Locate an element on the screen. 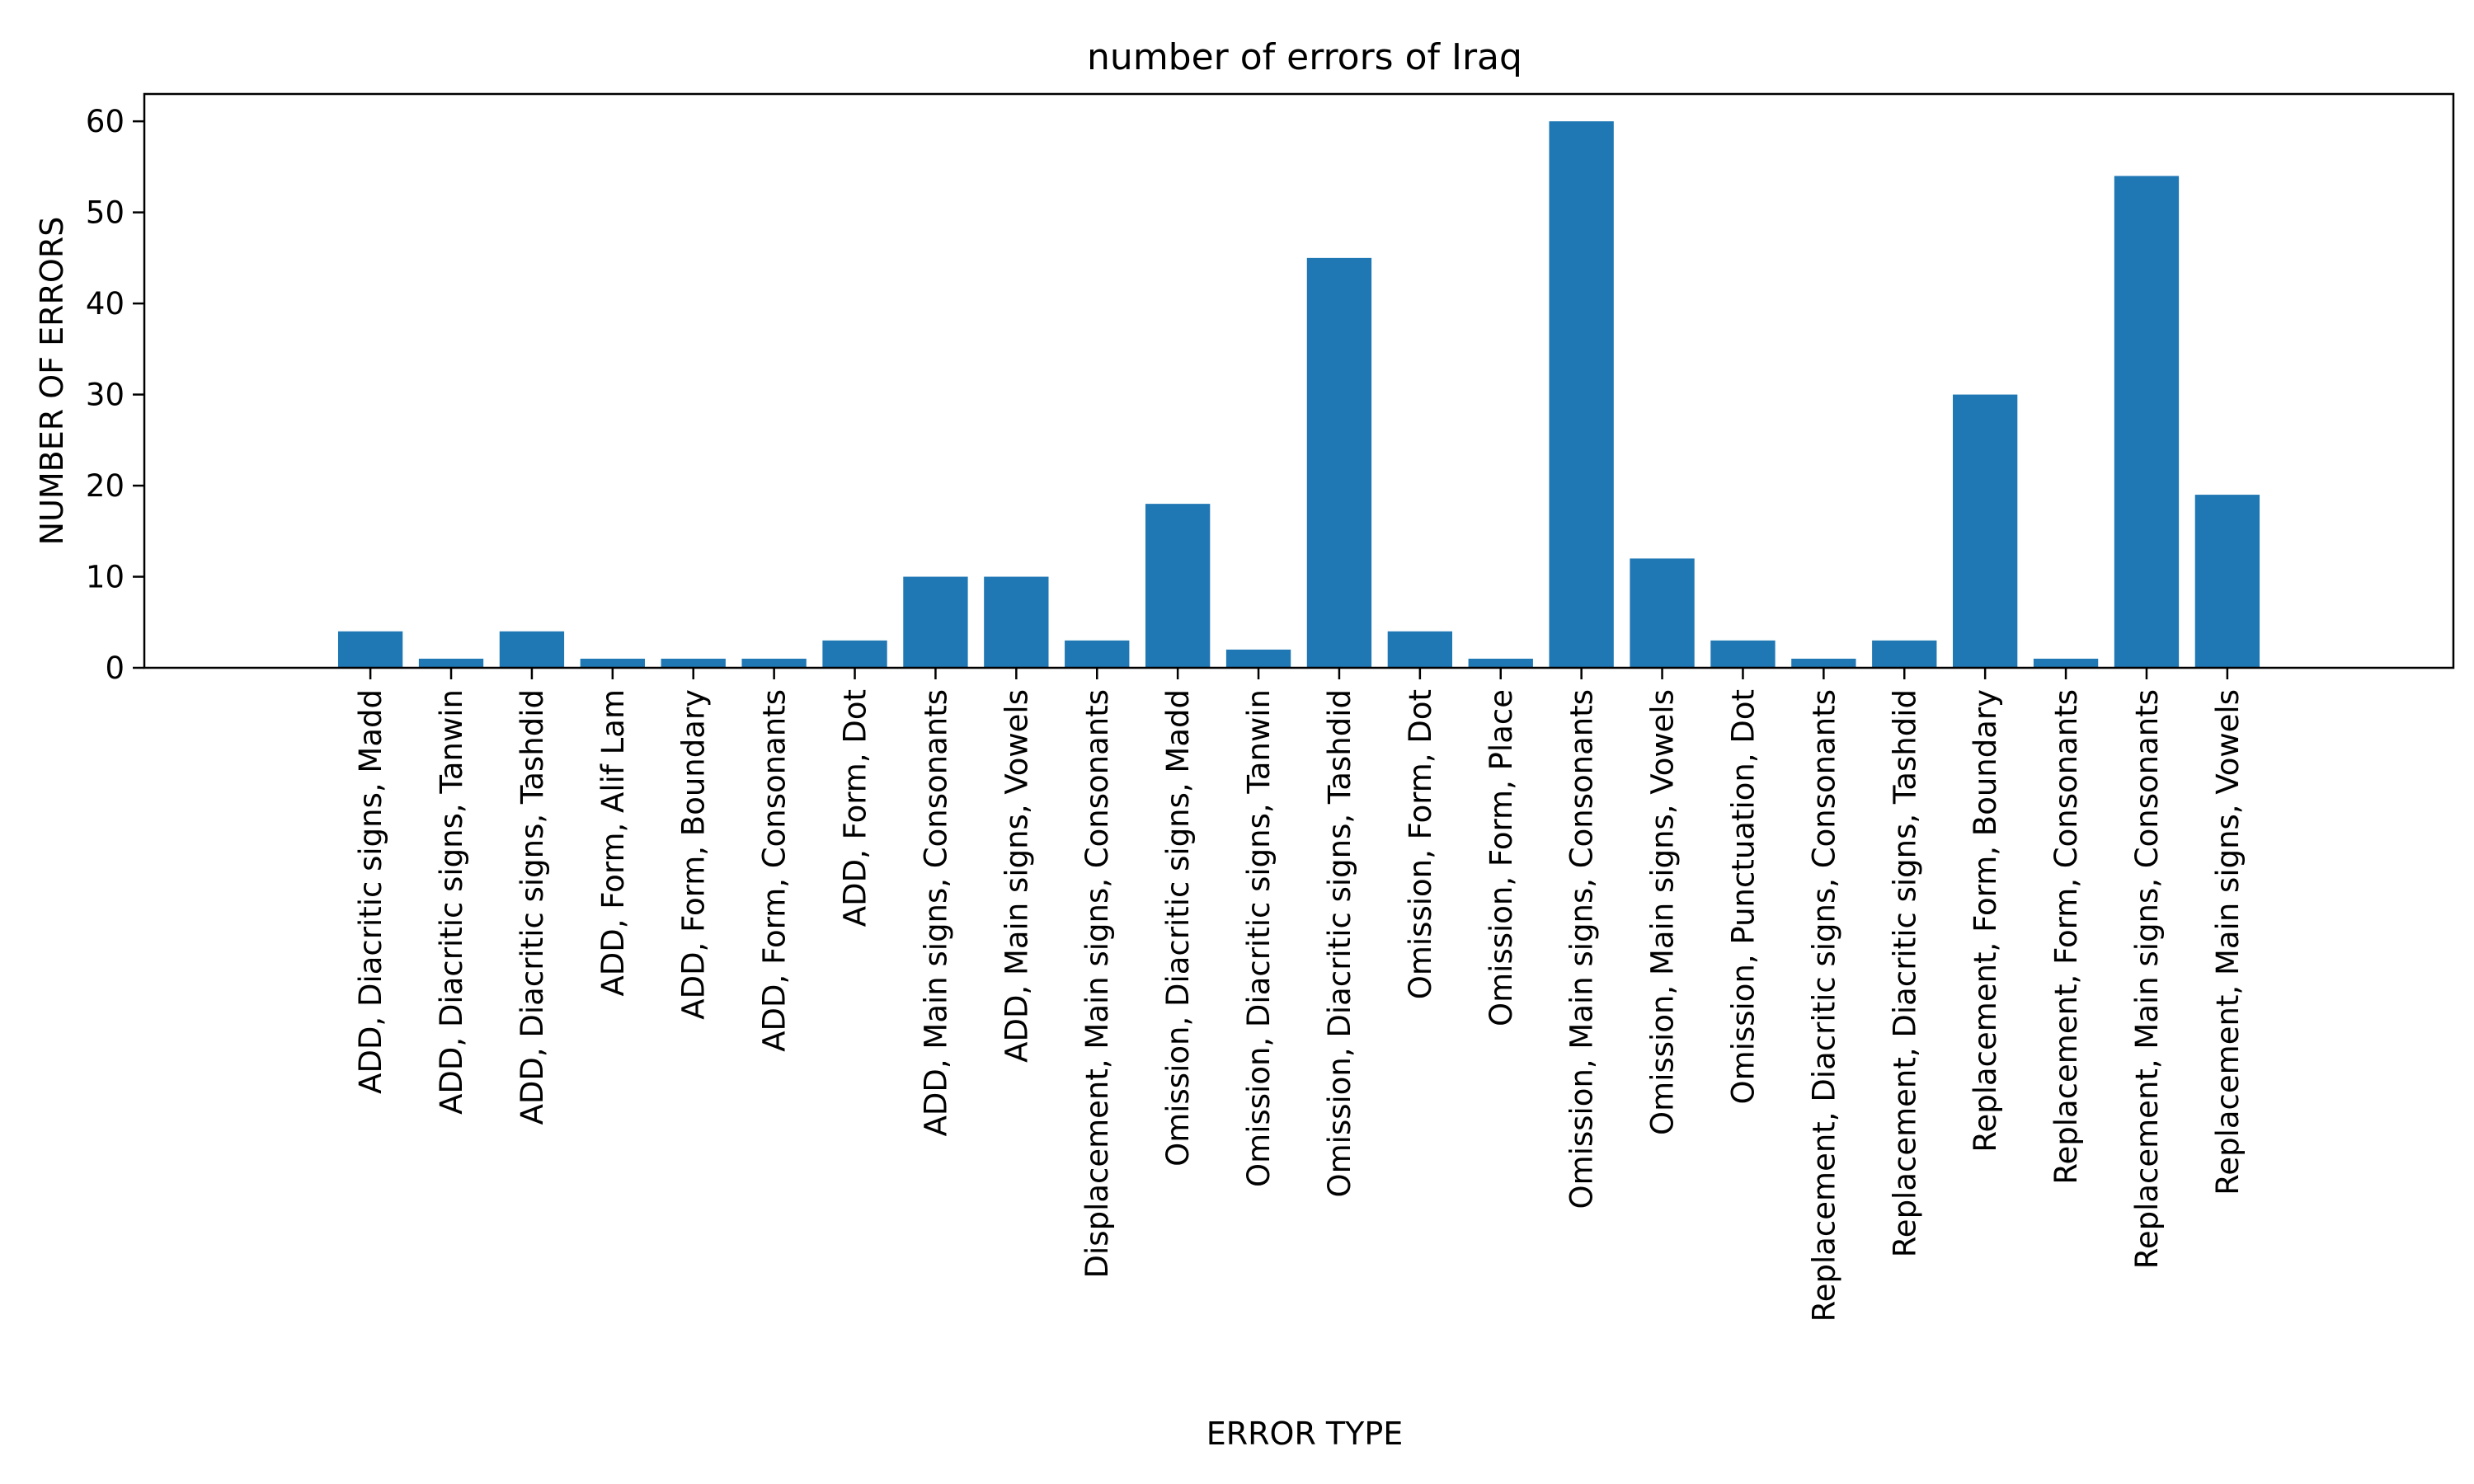 This screenshot has width=2474, height=1484. y-tick-label: 30 is located at coordinates (105, 395).